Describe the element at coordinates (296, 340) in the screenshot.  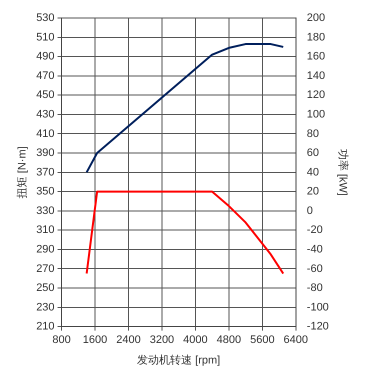
I see `x-tick-label: 6400` at that location.